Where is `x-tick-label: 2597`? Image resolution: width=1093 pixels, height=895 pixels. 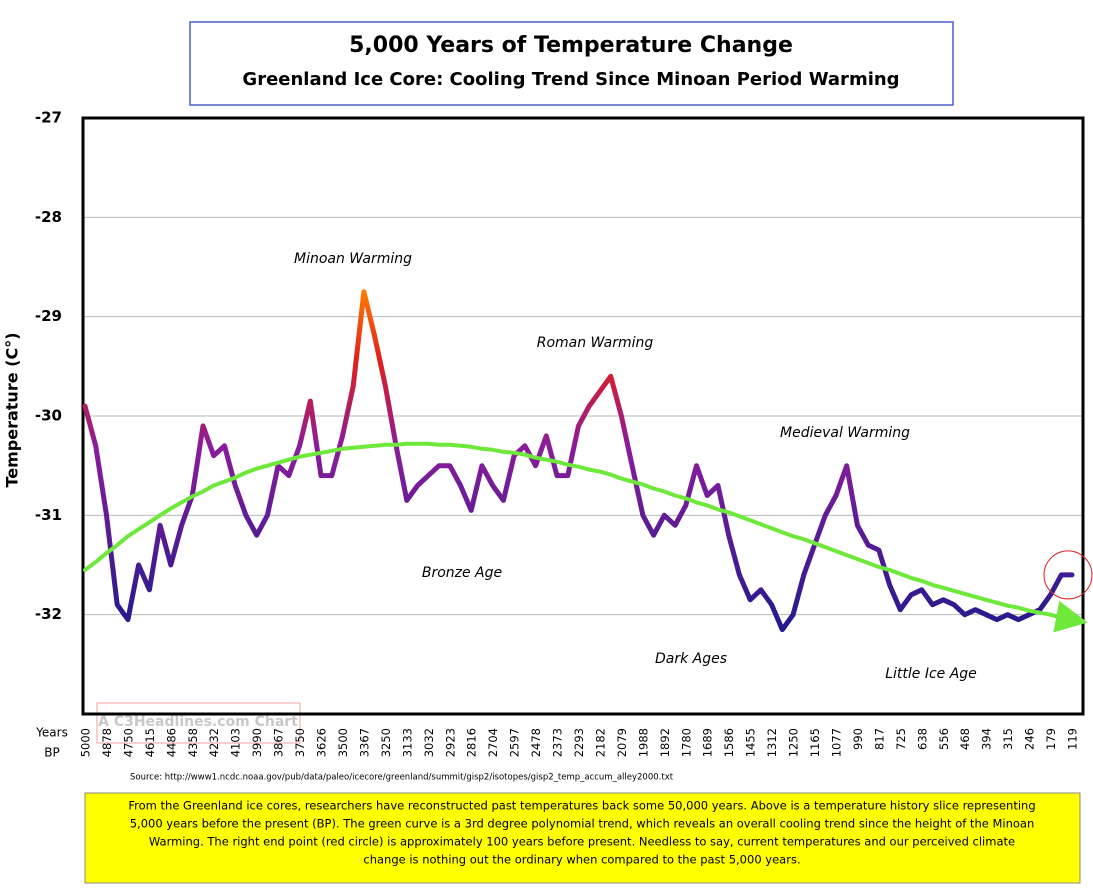 x-tick-label: 2597 is located at coordinates (515, 742).